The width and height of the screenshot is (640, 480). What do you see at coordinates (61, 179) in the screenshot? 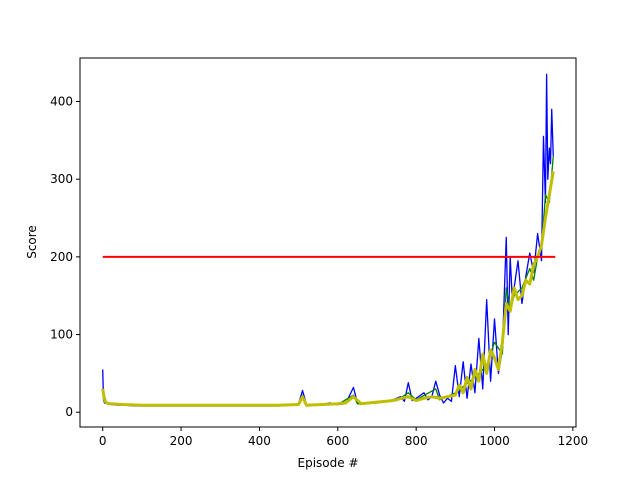
I see `y-tick-label: 300` at bounding box center [61, 179].